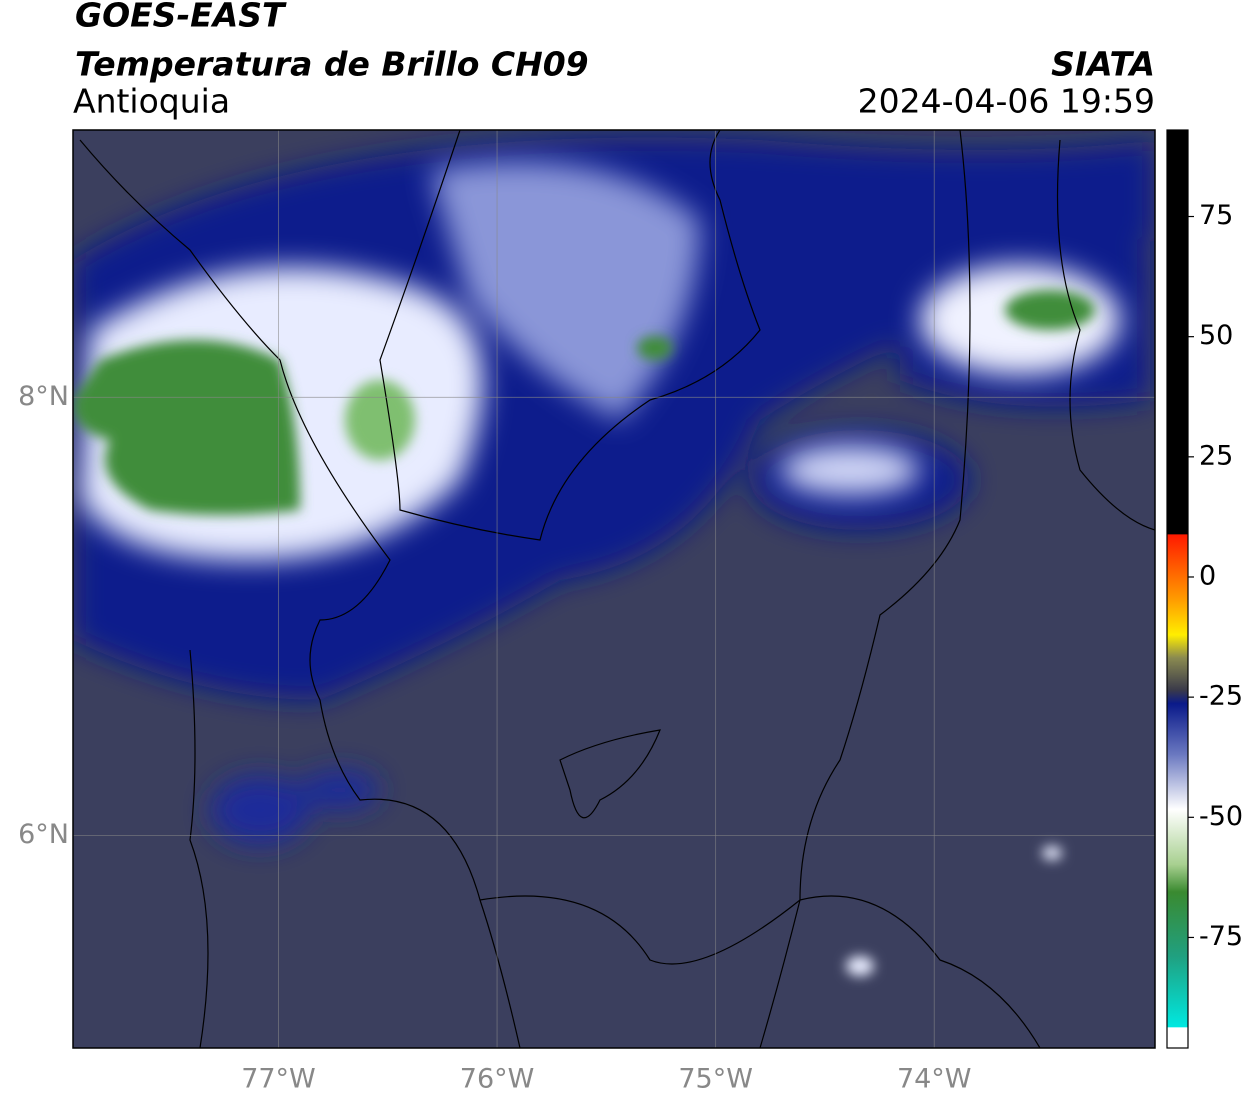 The width and height of the screenshot is (1252, 1099). Describe the element at coordinates (1221, 696) in the screenshot. I see `colorbar-tick-label: -25` at that location.